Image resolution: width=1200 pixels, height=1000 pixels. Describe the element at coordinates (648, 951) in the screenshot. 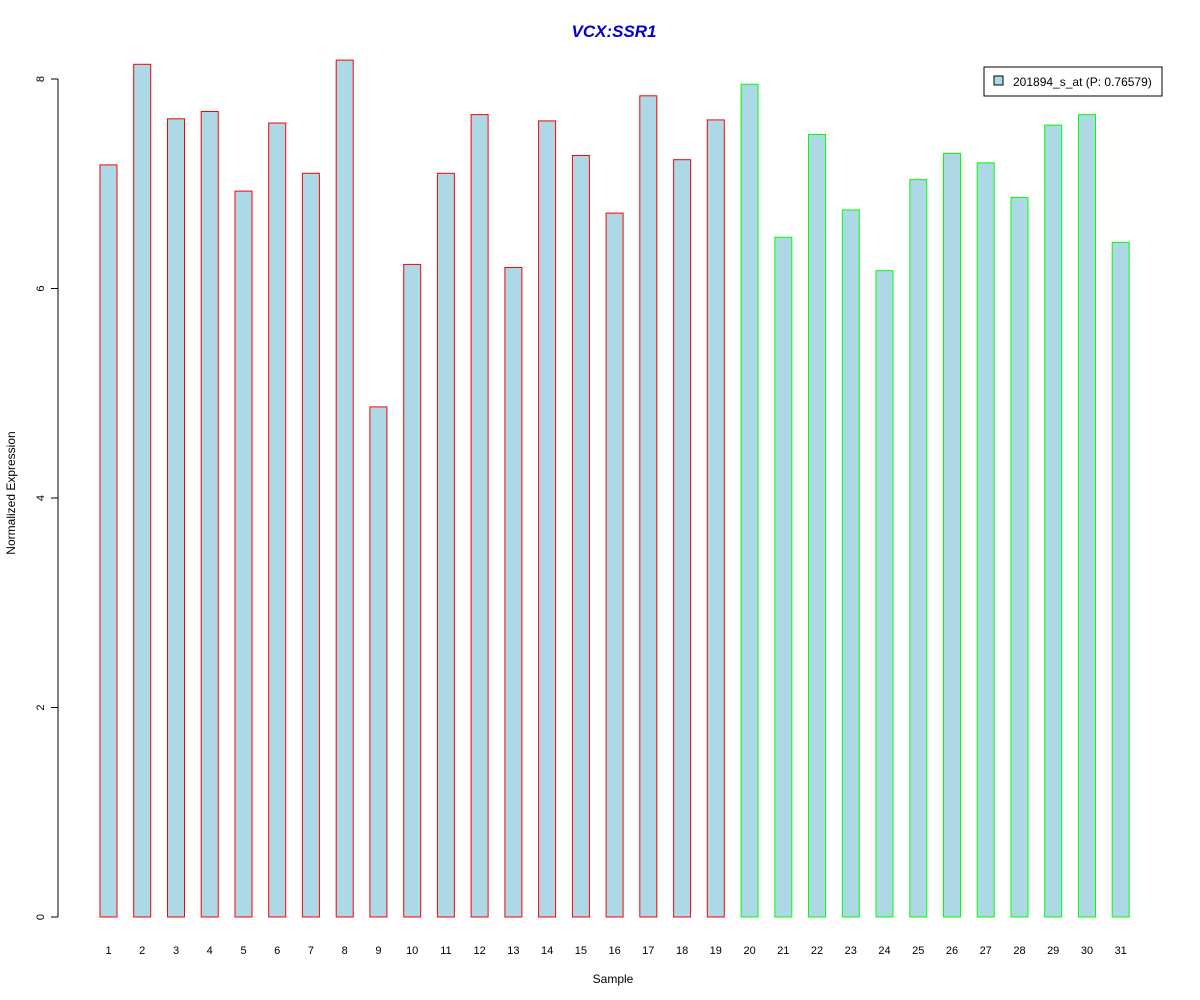

I see `x-tick-label: 17` at that location.